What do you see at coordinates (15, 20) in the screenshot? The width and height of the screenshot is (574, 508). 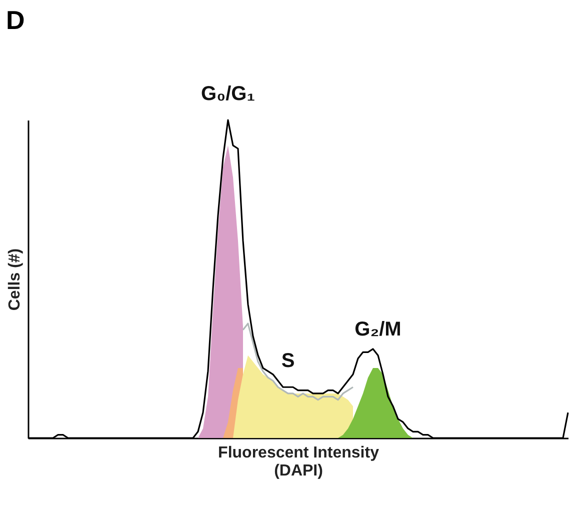 I see `chart-title: D` at bounding box center [15, 20].